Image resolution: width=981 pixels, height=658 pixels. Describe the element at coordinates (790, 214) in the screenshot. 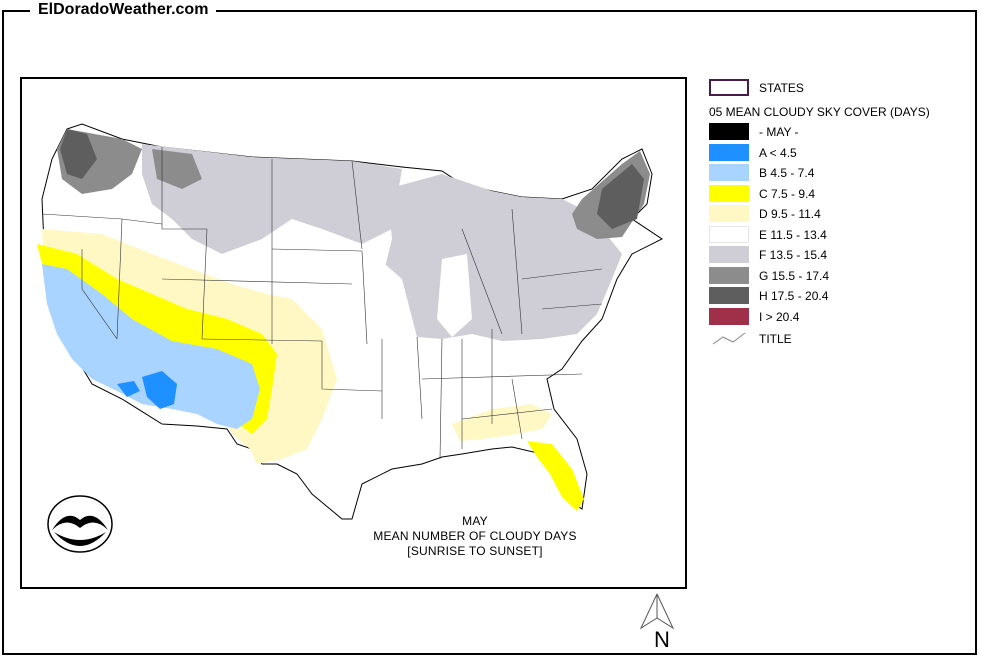

I see `legend-item-label: D 9.5 - 11.4` at that location.